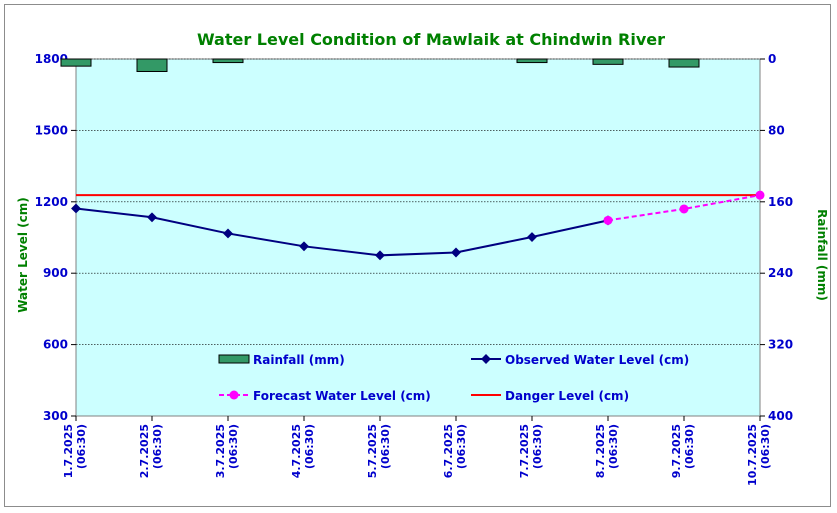  I want to click on right-tick-label: 80, so click(776, 130).